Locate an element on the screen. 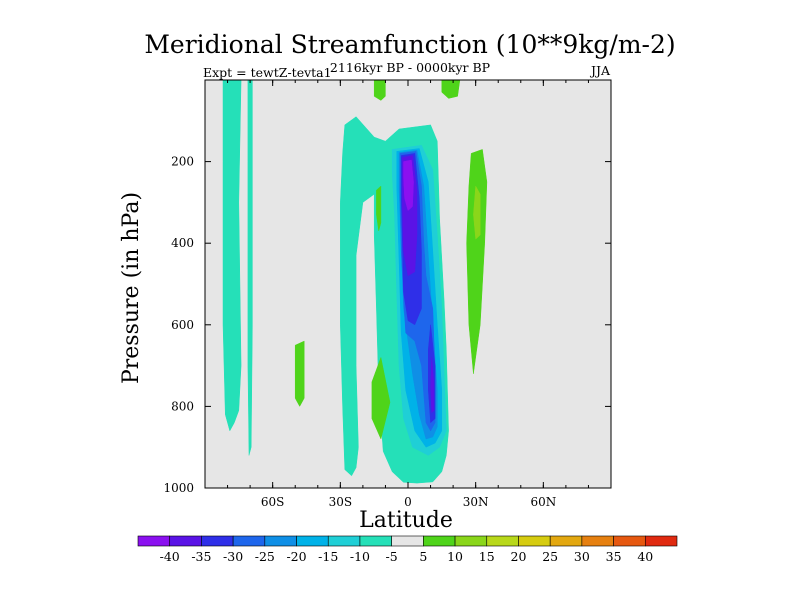 This screenshot has width=800, height=600. y-axis-label: Pressure (in hPa) is located at coordinates (131, 288).